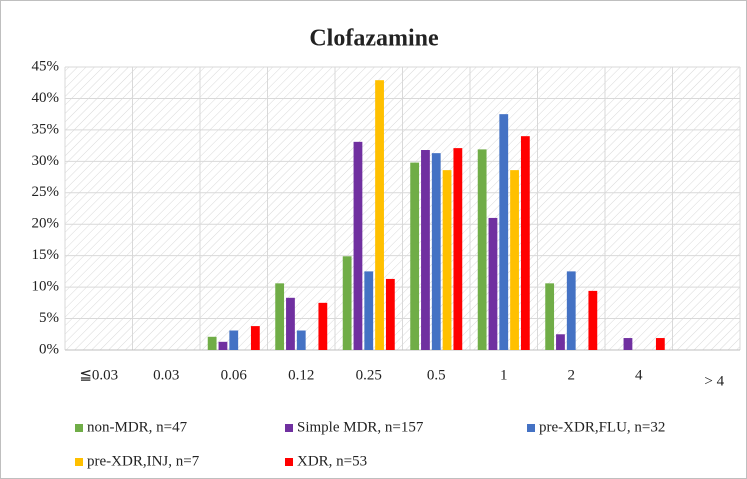 The width and height of the screenshot is (747, 479). Describe the element at coordinates (46, 161) in the screenshot. I see `y-tick-label: 30%` at that location.